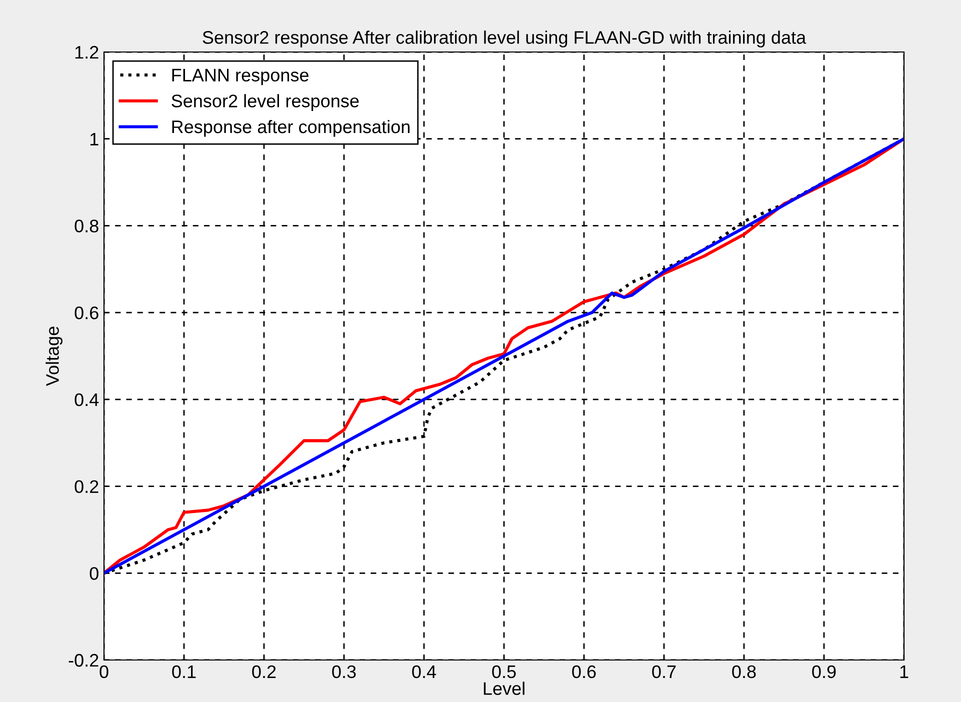 Image resolution: width=961 pixels, height=702 pixels. I want to click on x-tick-label: 0.6, so click(584, 671).